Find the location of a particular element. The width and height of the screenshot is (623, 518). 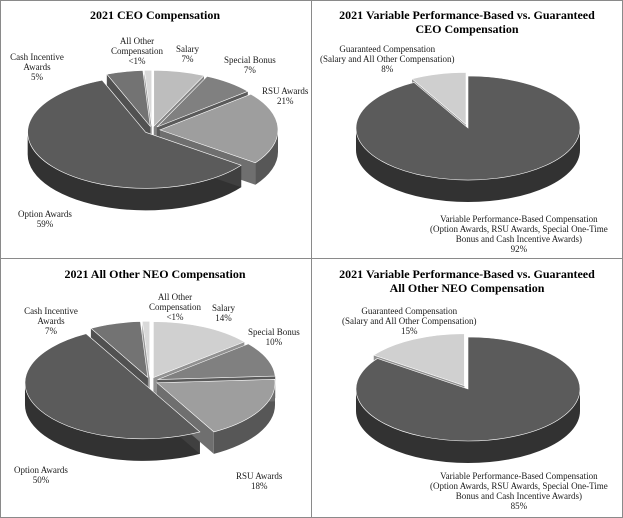

chart-title: 2021 All Other NEO Compensation is located at coordinates (155, 274).